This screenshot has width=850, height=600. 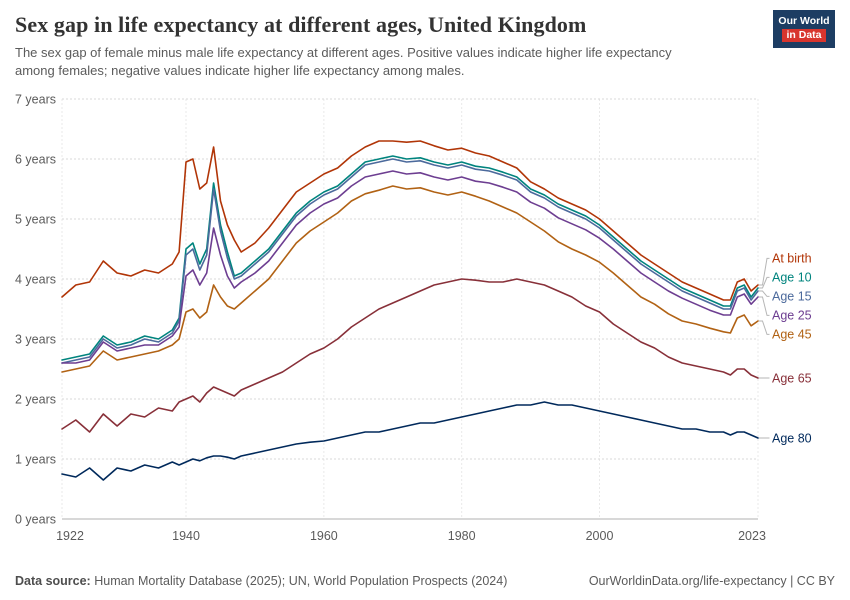 What do you see at coordinates (792, 316) in the screenshot?
I see `series-label-age-25: Age 25` at bounding box center [792, 316].